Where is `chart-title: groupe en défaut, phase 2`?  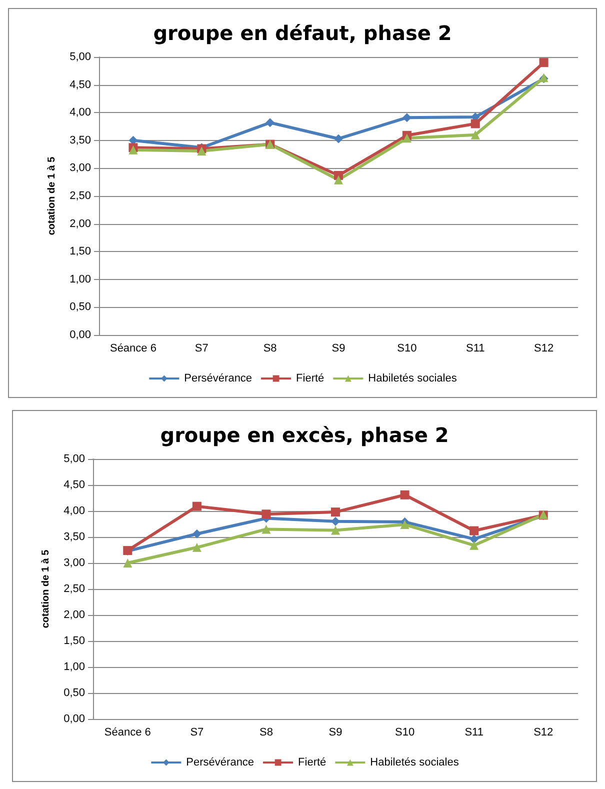
chart-title: groupe en défaut, phase 2 is located at coordinates (302, 33).